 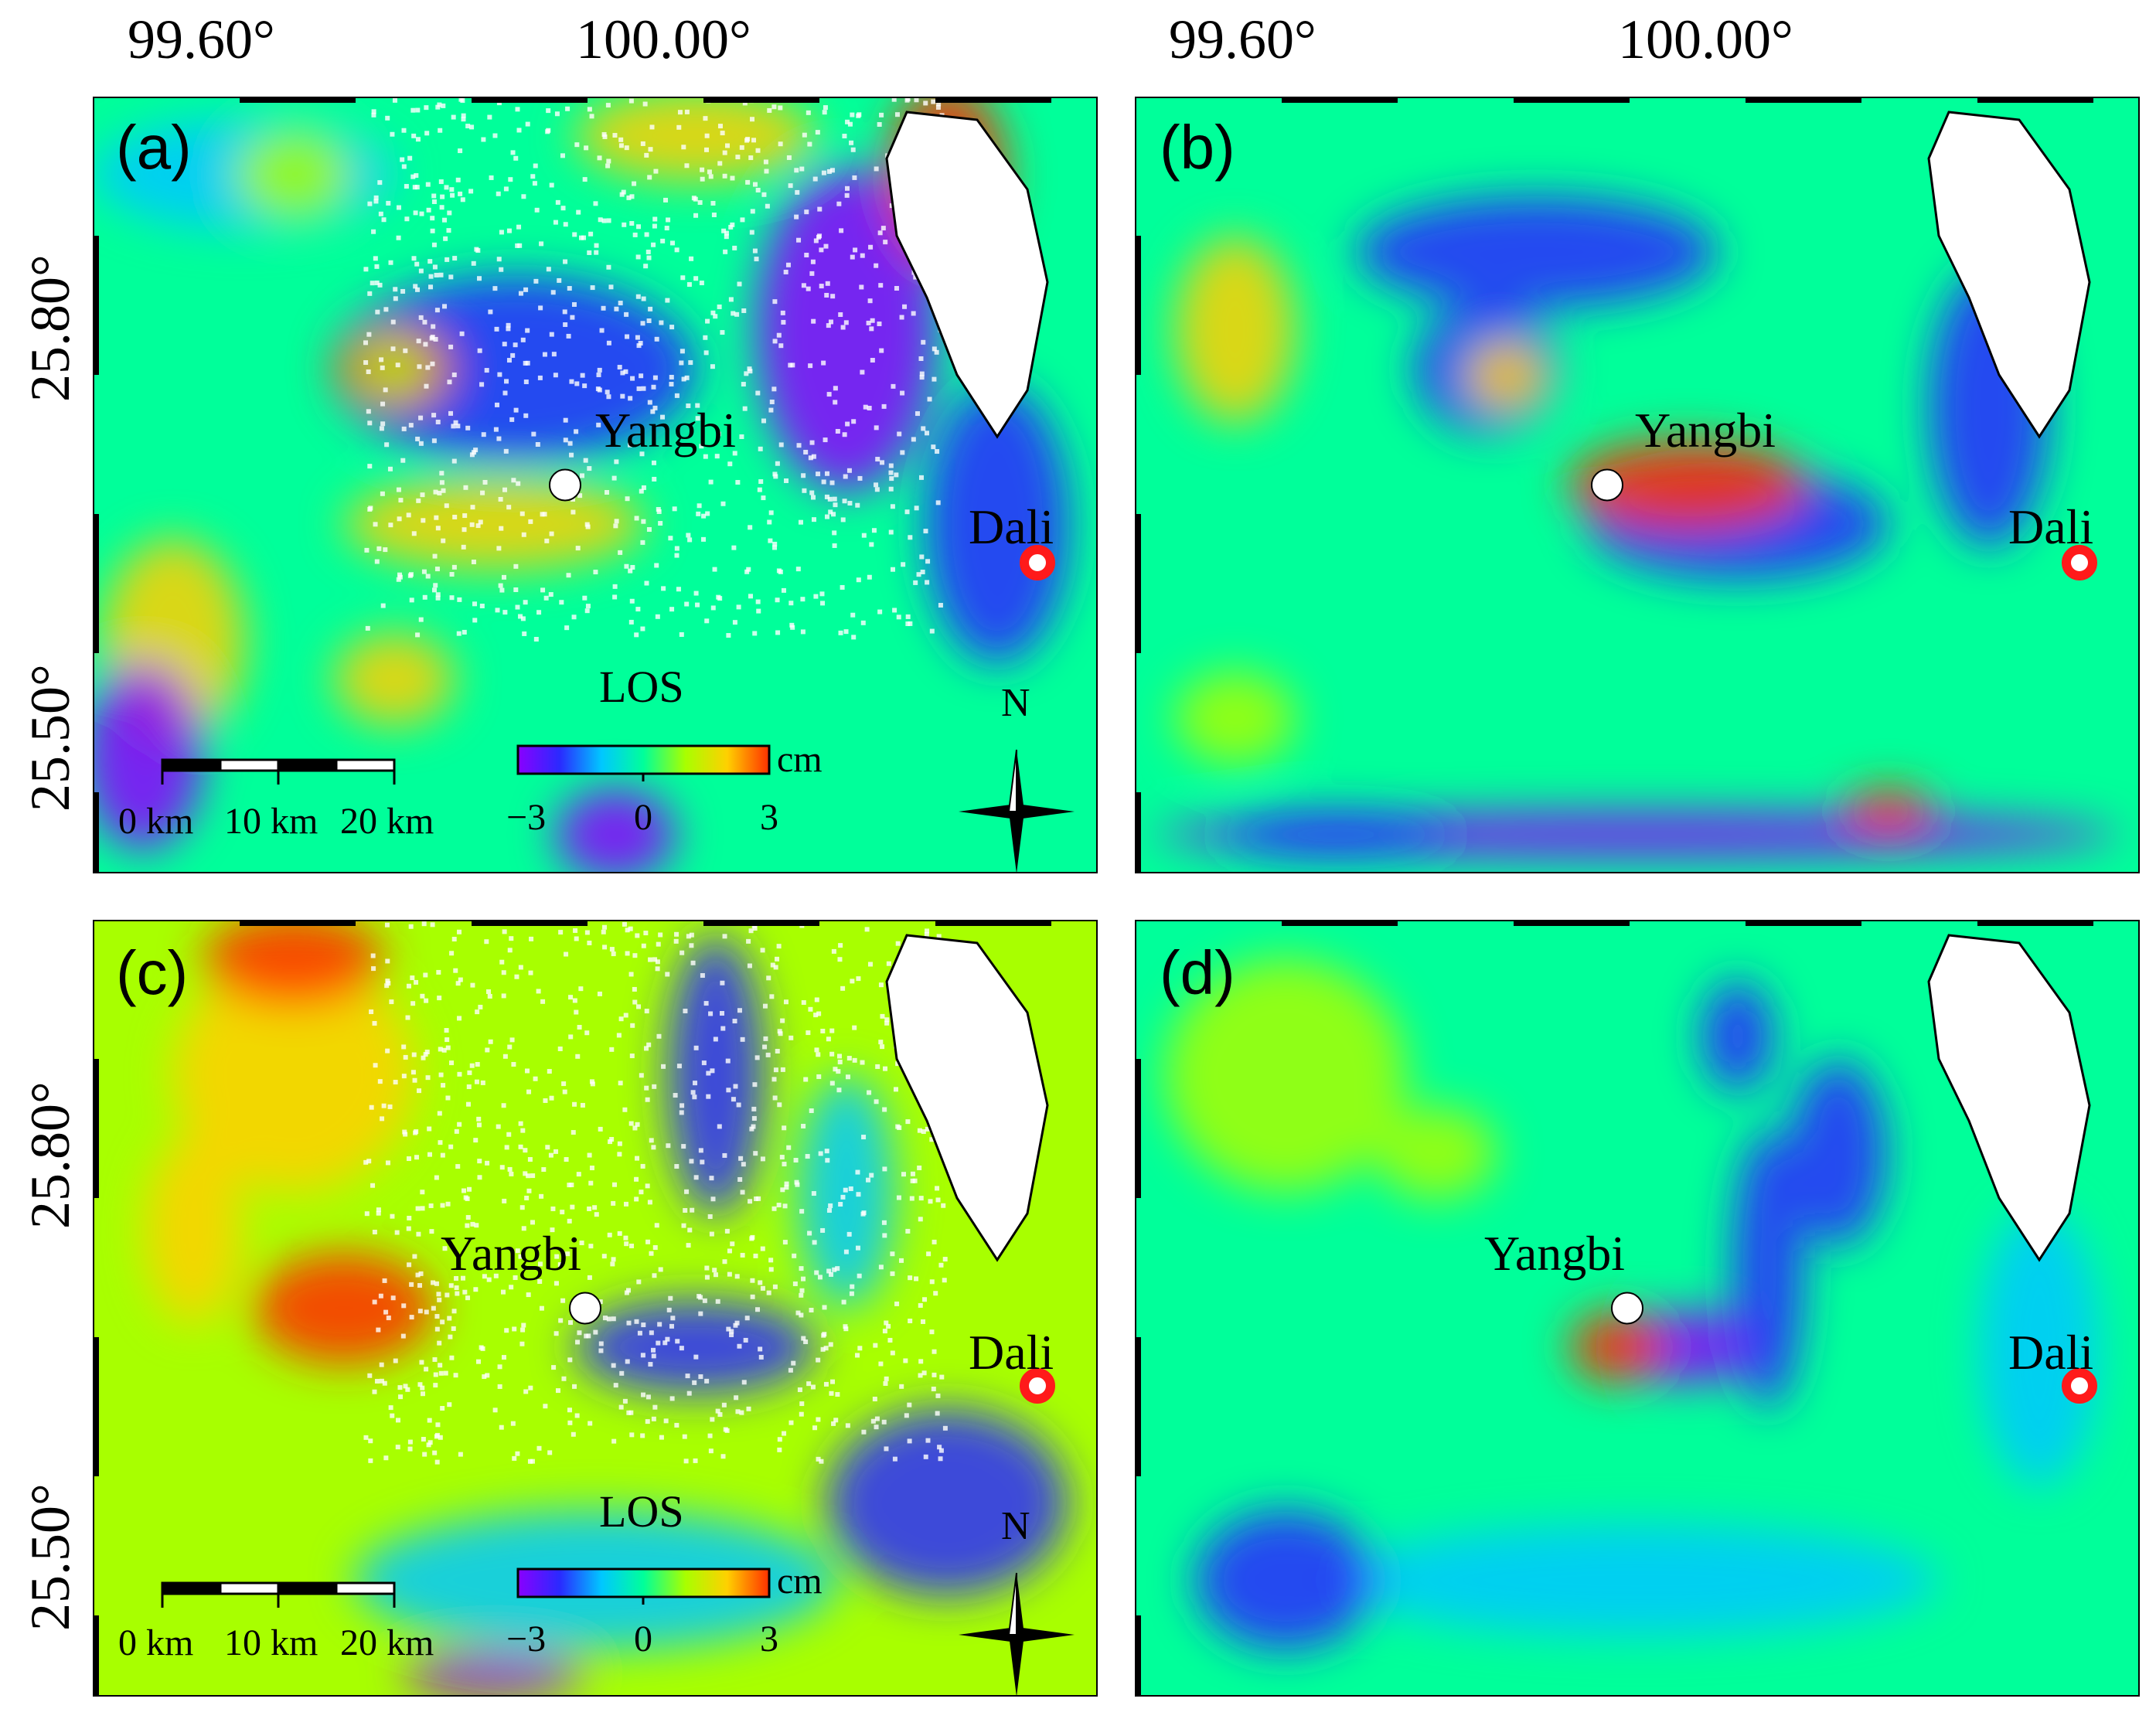 I want to click on panel-c-legend-tick-min: −3, so click(x=526, y=1639).